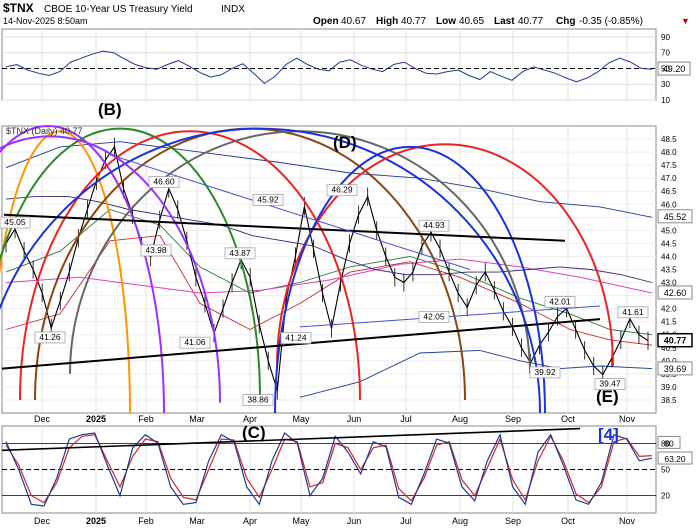  I want to click on price-right-badge-label: 42.60, so click(675, 293).